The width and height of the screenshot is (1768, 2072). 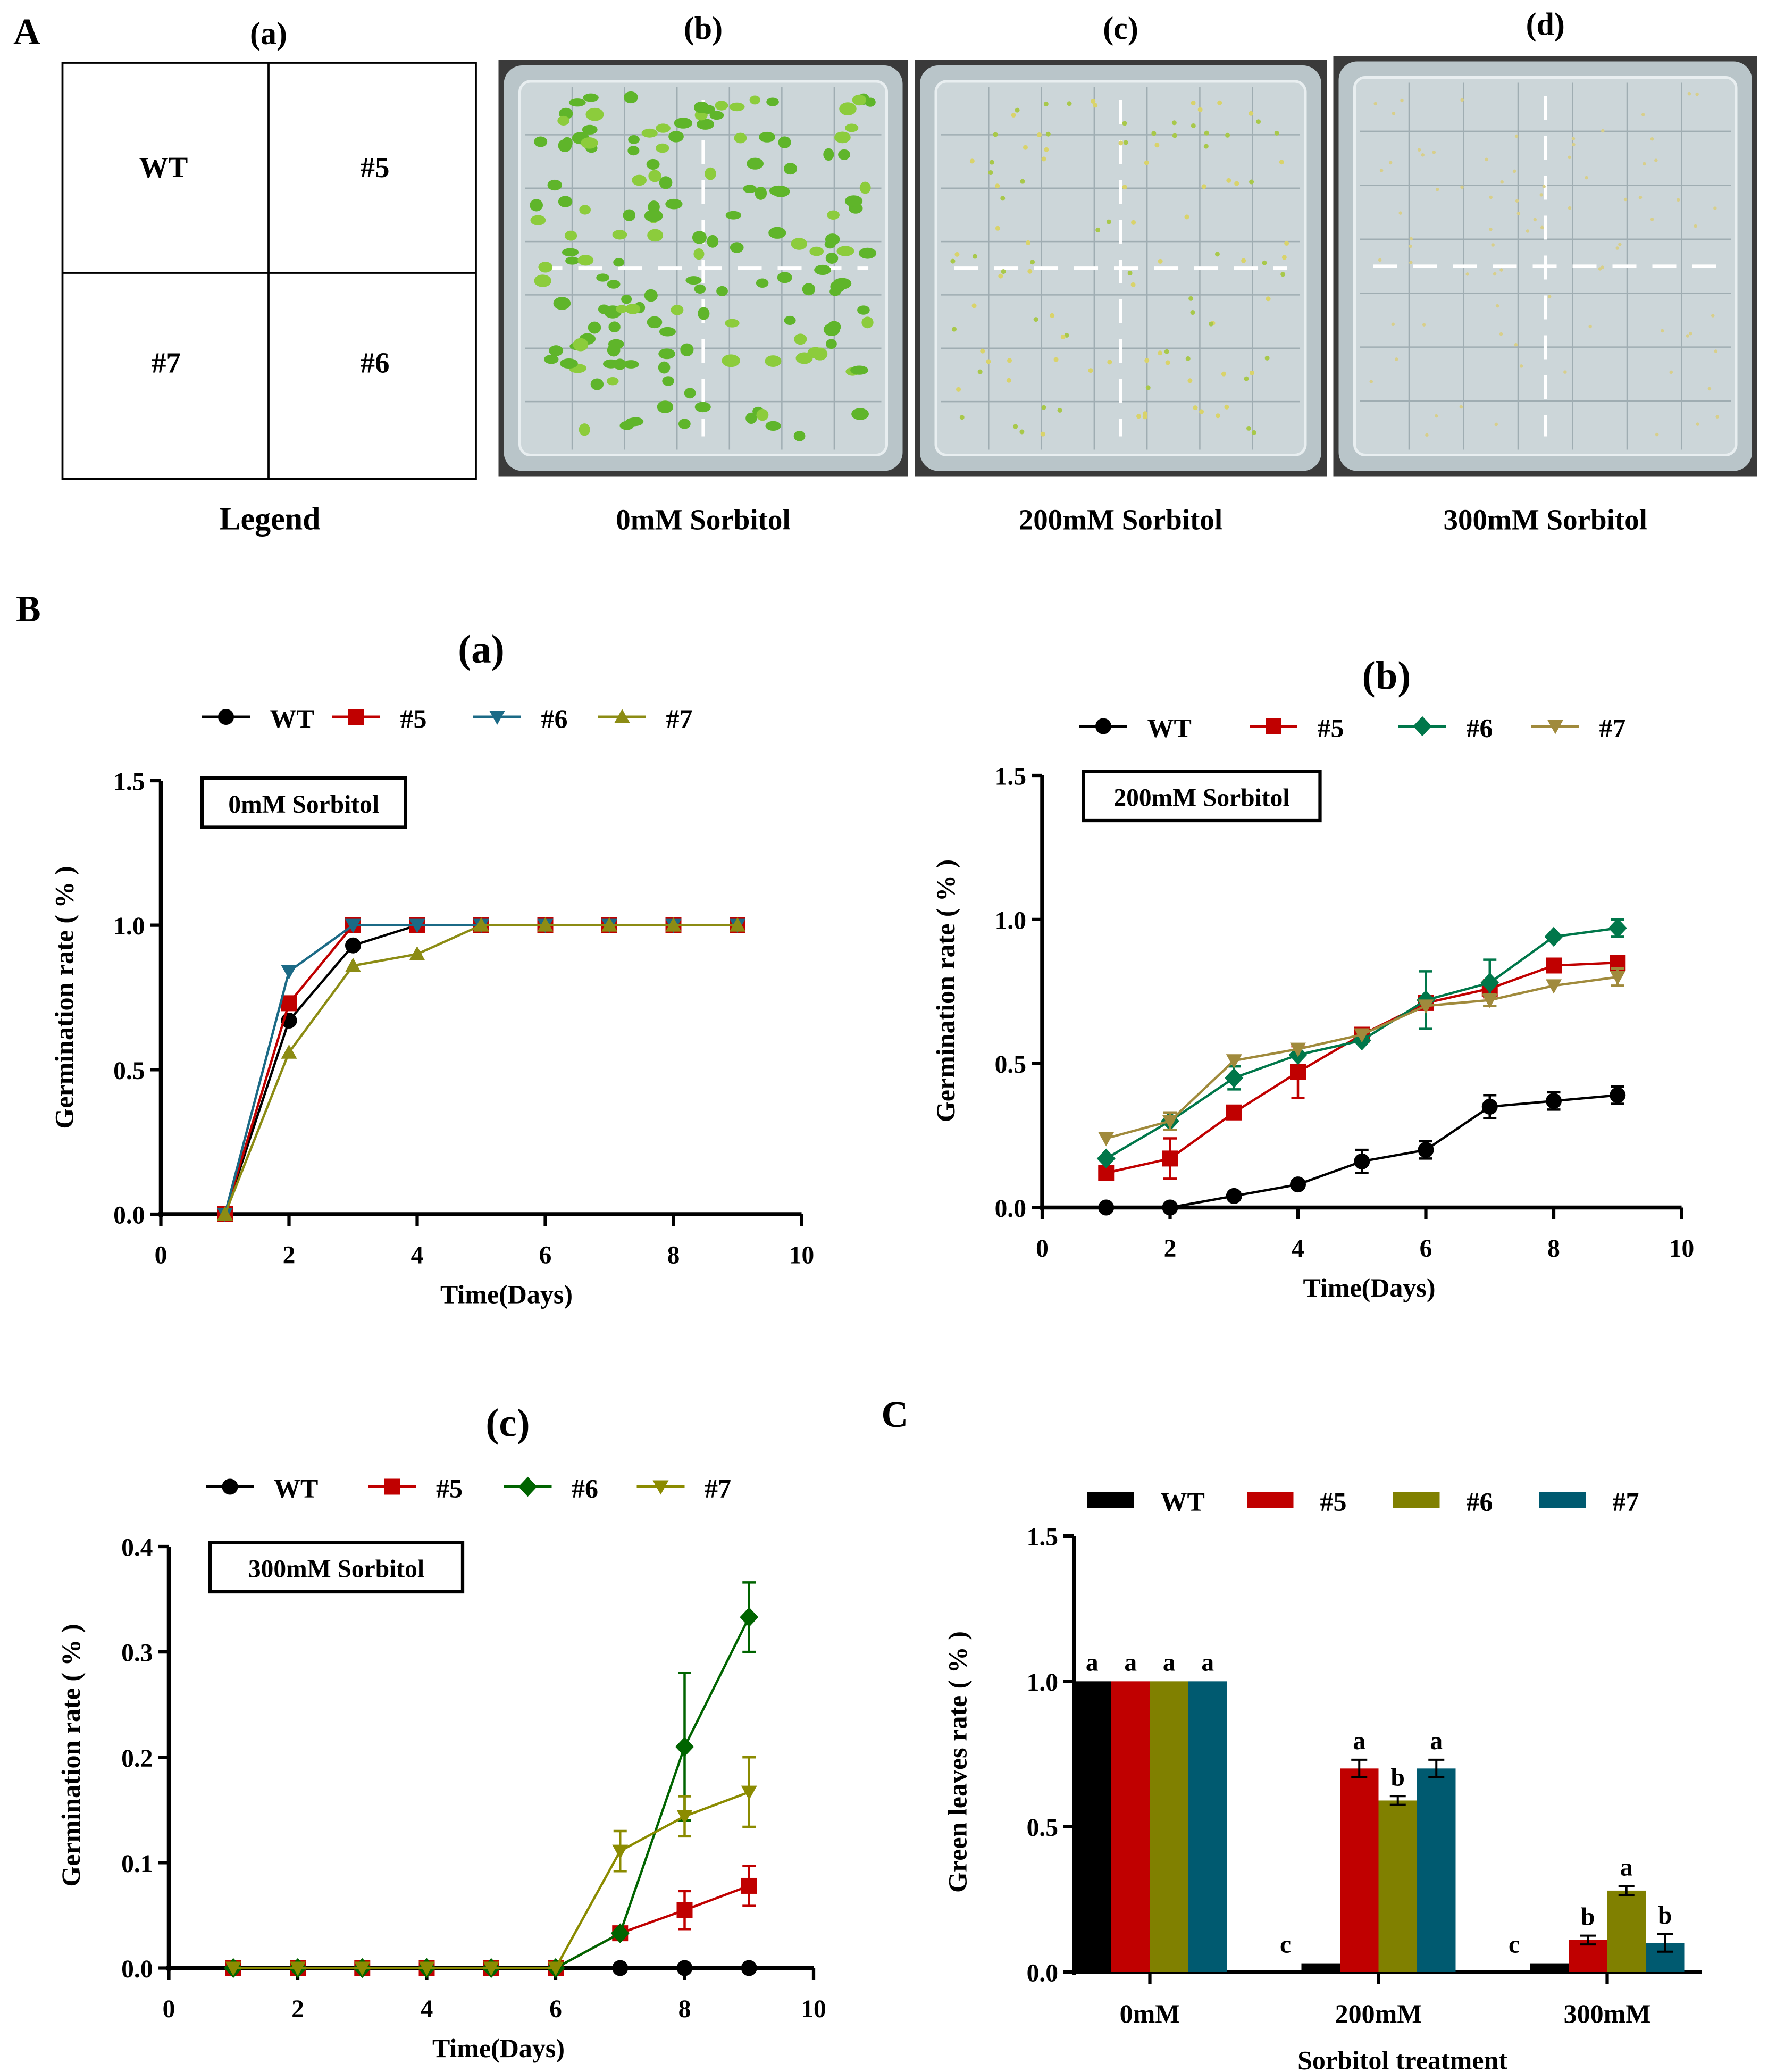 I want to click on x-tick-label: 8, so click(x=1554, y=1249).